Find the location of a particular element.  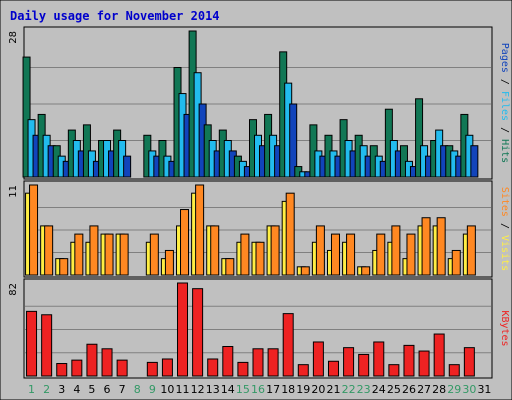

day-label-2: 2 is located at coordinates (46, 389).